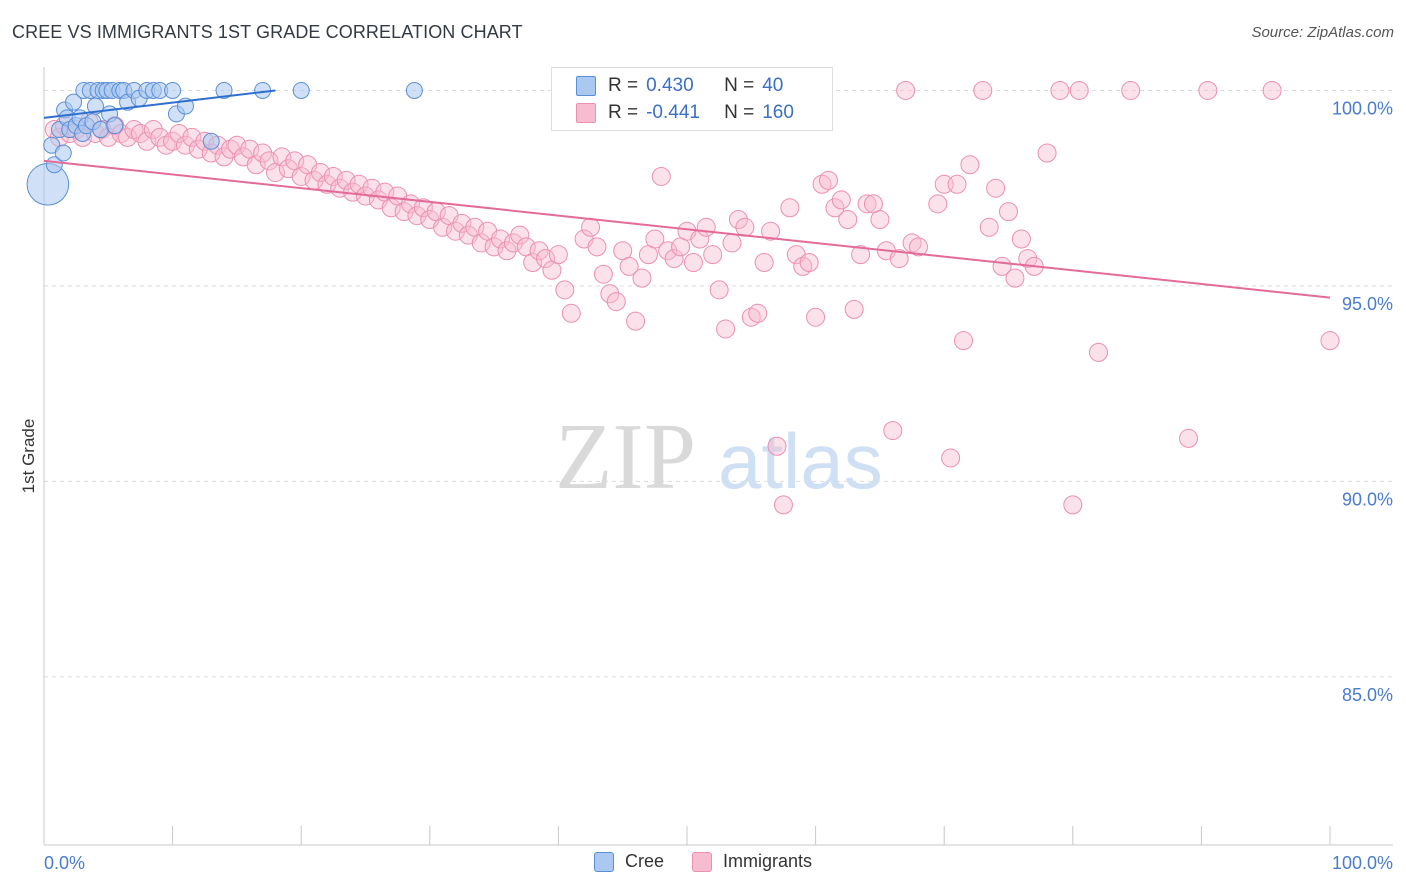  What do you see at coordinates (1367, 304) in the screenshot?
I see `y-tick-label: 95.0%` at bounding box center [1367, 304].